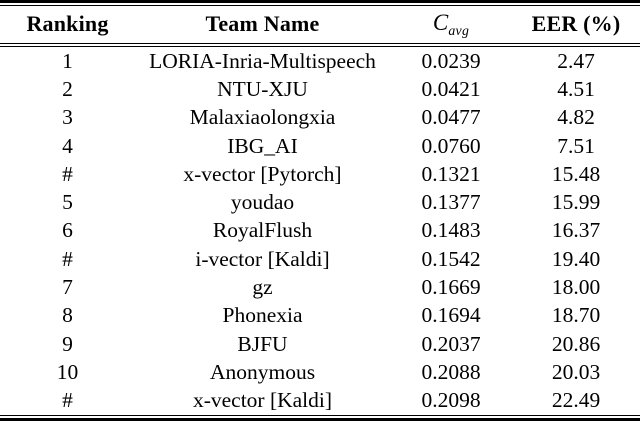 The image size is (640, 427). I want to click on eer-cell: 4.82, so click(576, 117).